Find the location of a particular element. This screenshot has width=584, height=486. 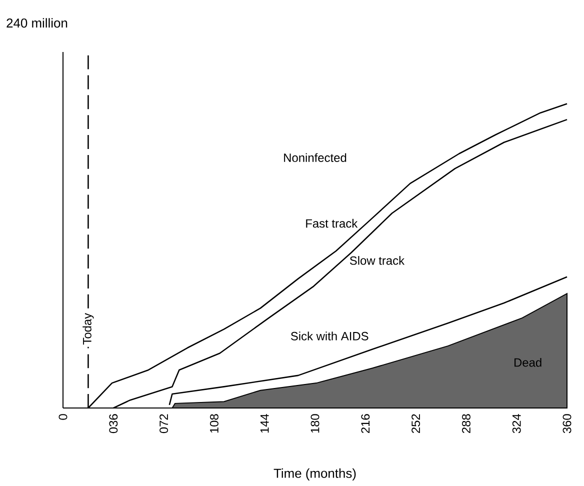

x-tick-label: 288 is located at coordinates (466, 423).